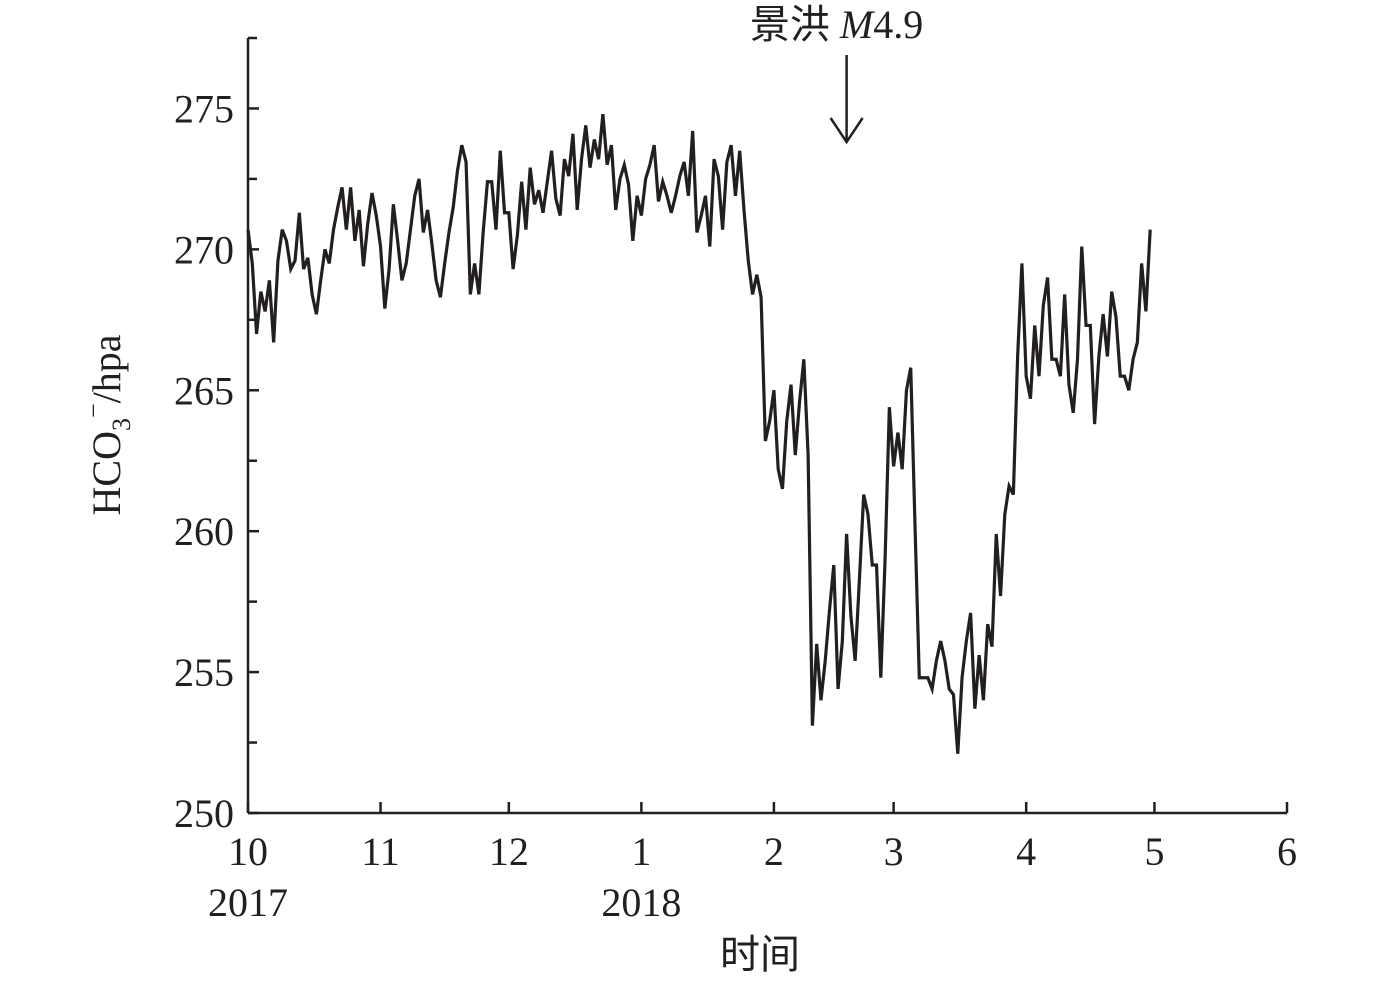  What do you see at coordinates (1026, 851) in the screenshot?
I see `x-tick-label: 4` at bounding box center [1026, 851].